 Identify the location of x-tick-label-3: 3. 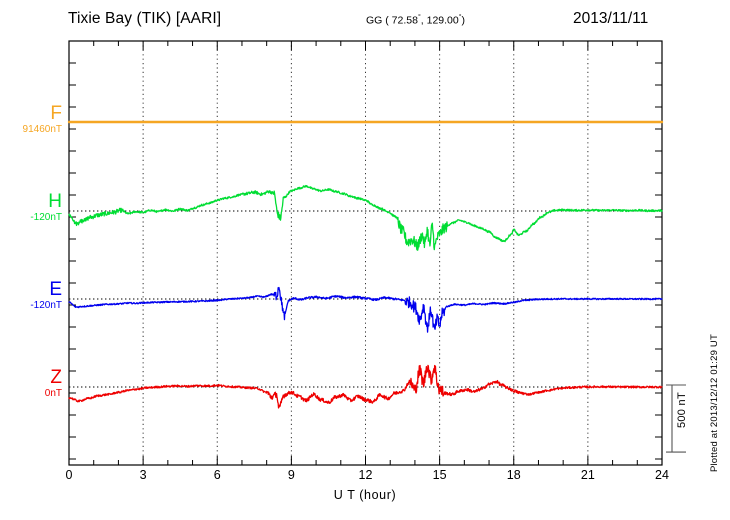
(143, 475).